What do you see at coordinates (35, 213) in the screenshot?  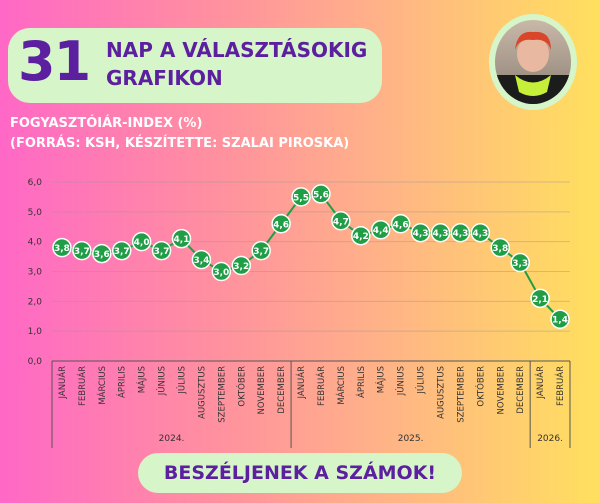 I see `y-tick-label: 5,0` at bounding box center [35, 213].